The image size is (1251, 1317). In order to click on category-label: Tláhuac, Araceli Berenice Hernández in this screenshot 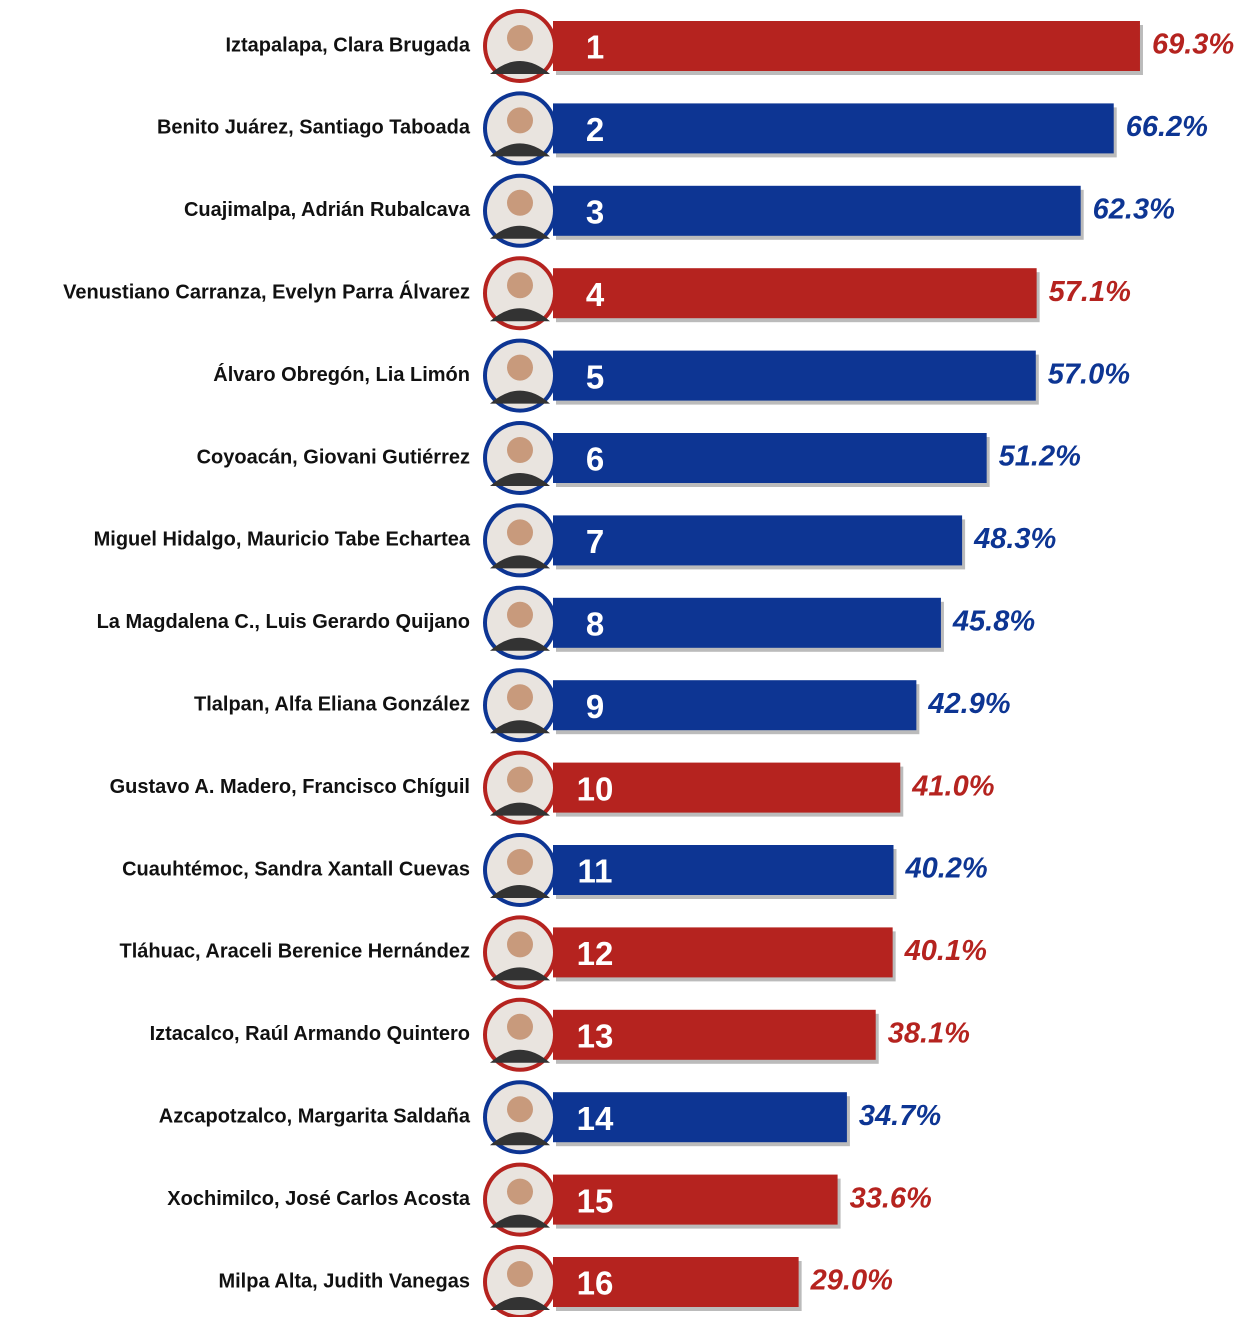, I will do `click(294, 952)`.